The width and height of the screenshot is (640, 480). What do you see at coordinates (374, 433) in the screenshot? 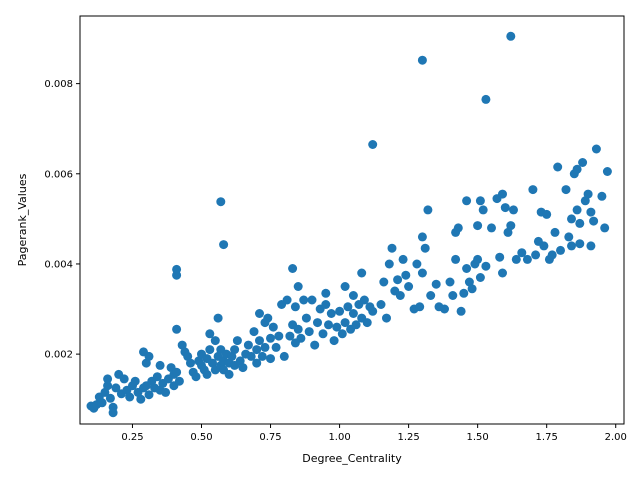
I see `x-axis-ticks: 0.25 0.50 0.75 1.00 1.25 1.50 1.75 2.00` at bounding box center [374, 433].